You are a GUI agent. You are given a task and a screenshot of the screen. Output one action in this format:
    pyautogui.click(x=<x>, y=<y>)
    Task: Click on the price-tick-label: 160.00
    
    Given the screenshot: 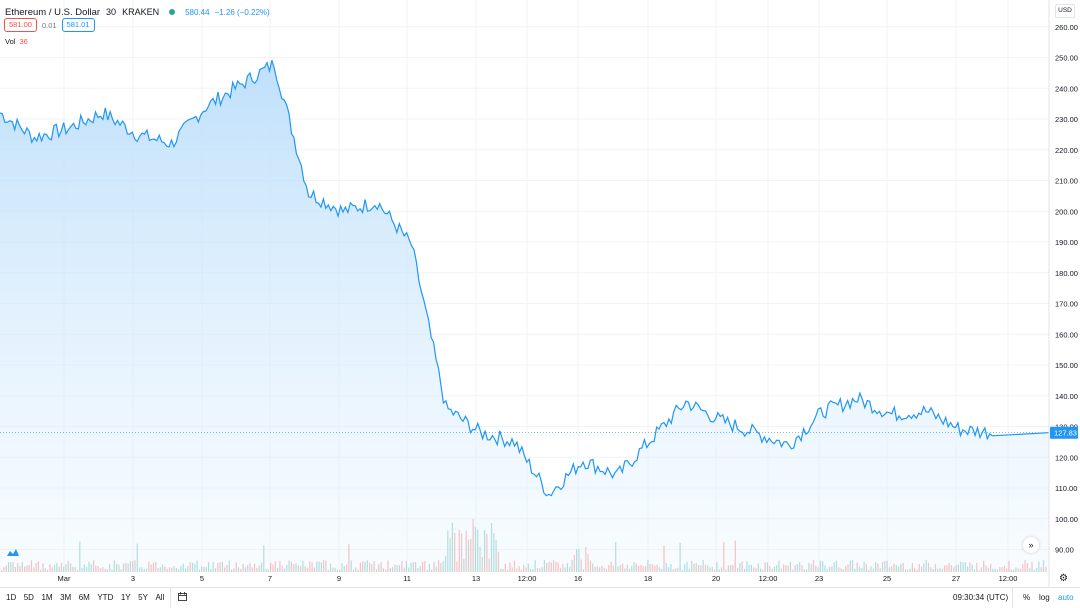 What is the action you would take?
    pyautogui.click(x=1066, y=334)
    